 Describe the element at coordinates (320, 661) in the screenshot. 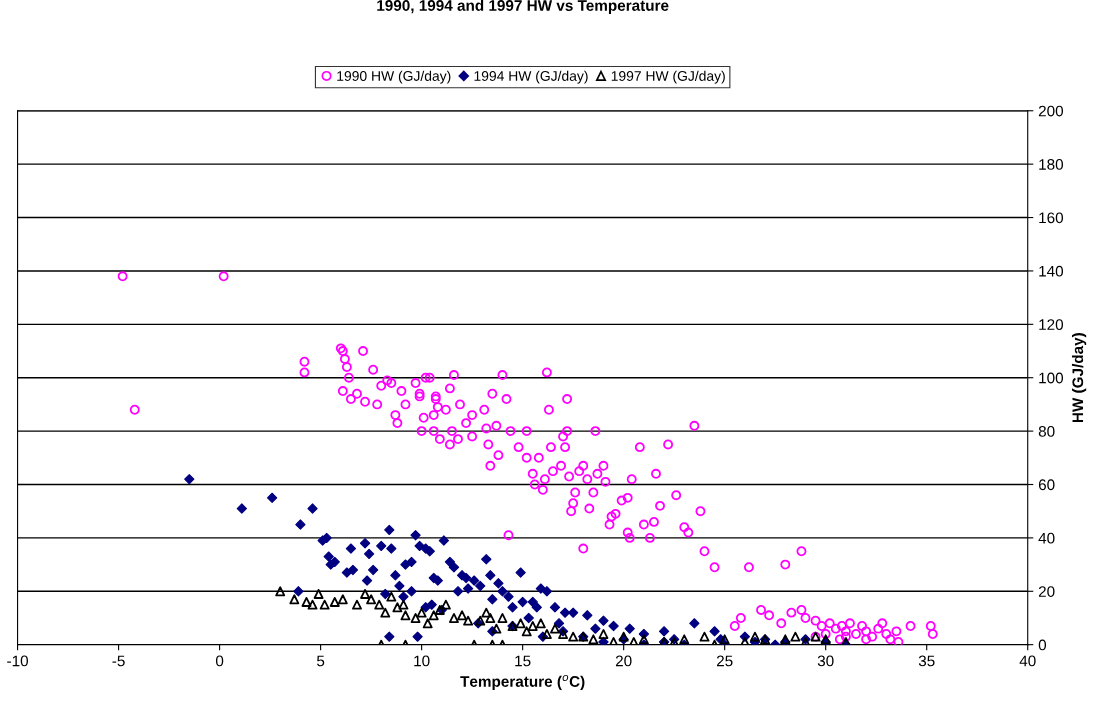

I see `x-tick-label: 5` at that location.